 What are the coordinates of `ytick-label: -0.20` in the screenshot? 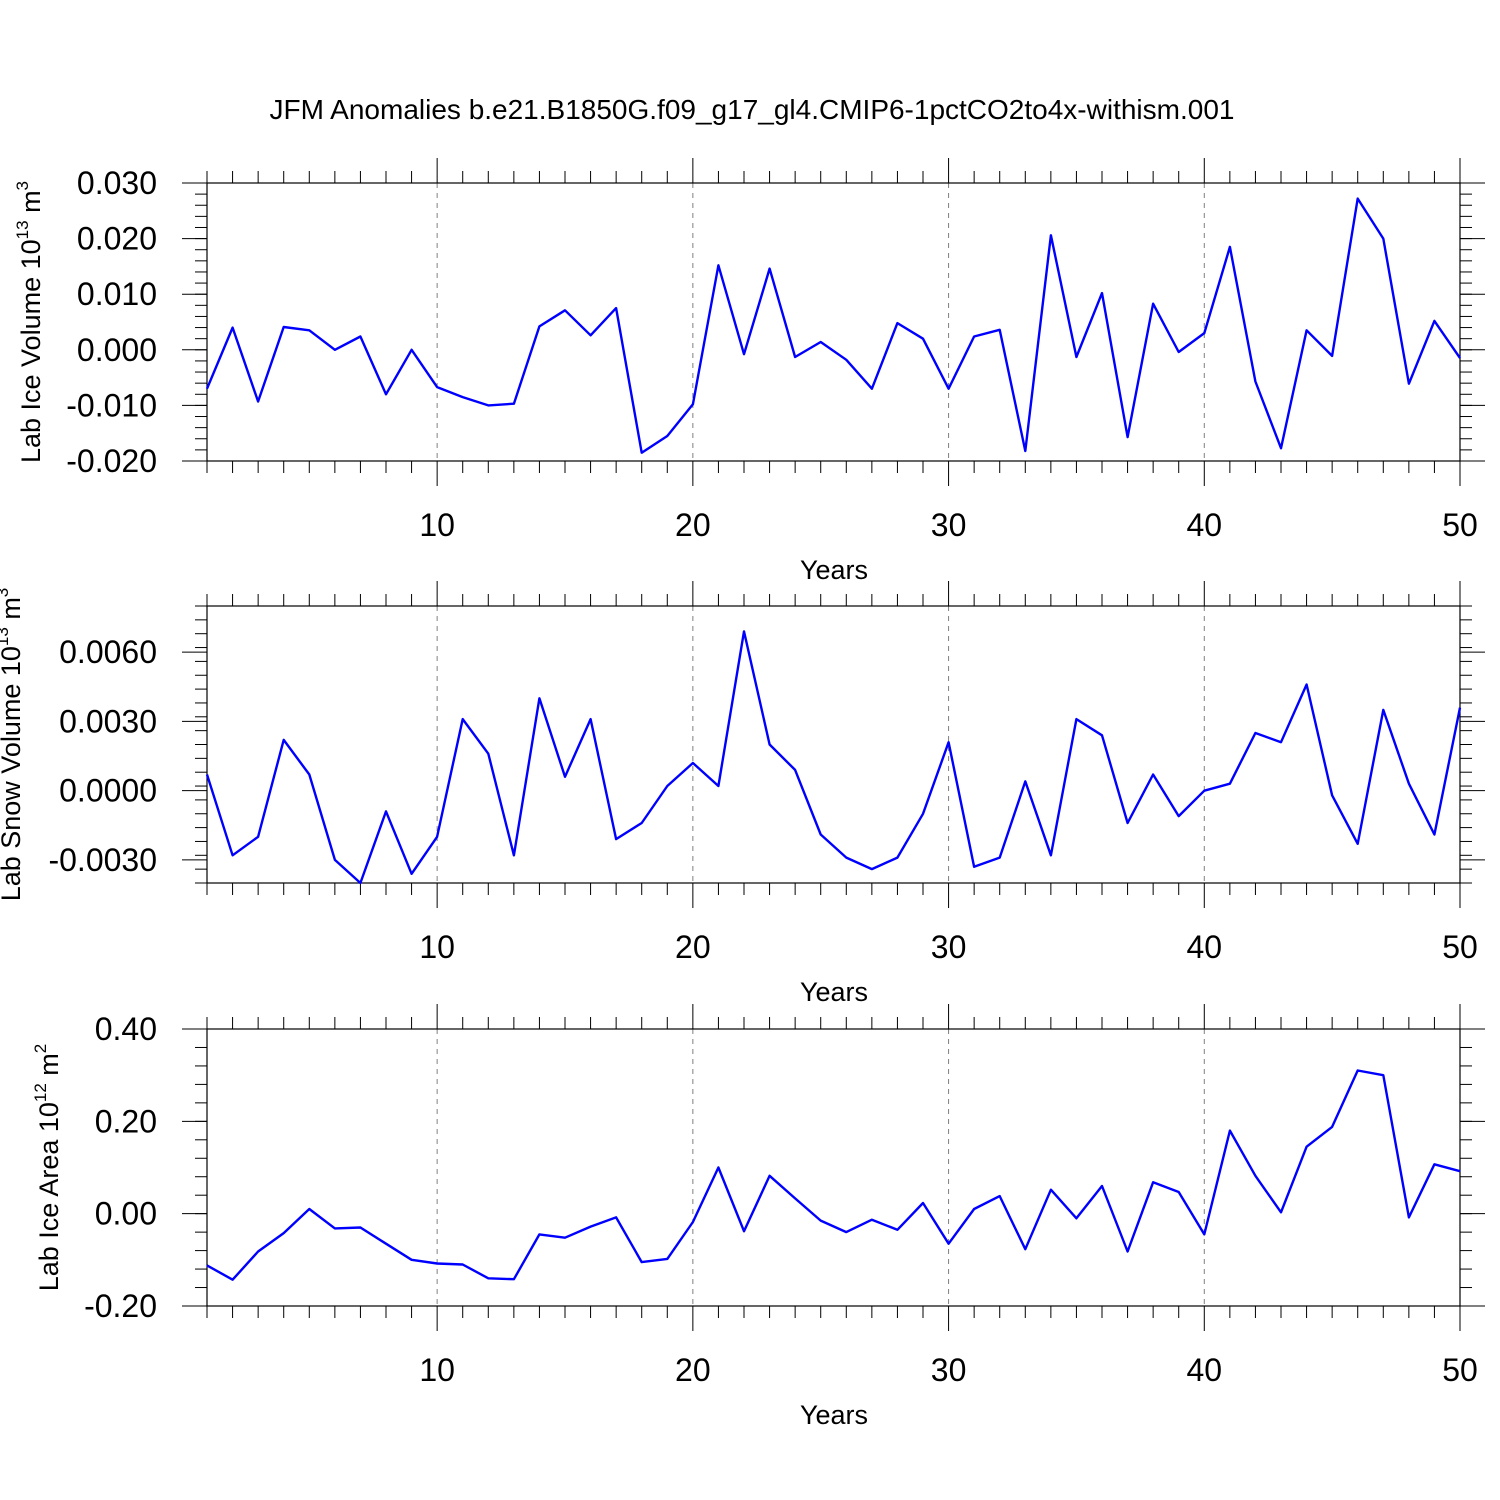 It's located at (120, 1306).